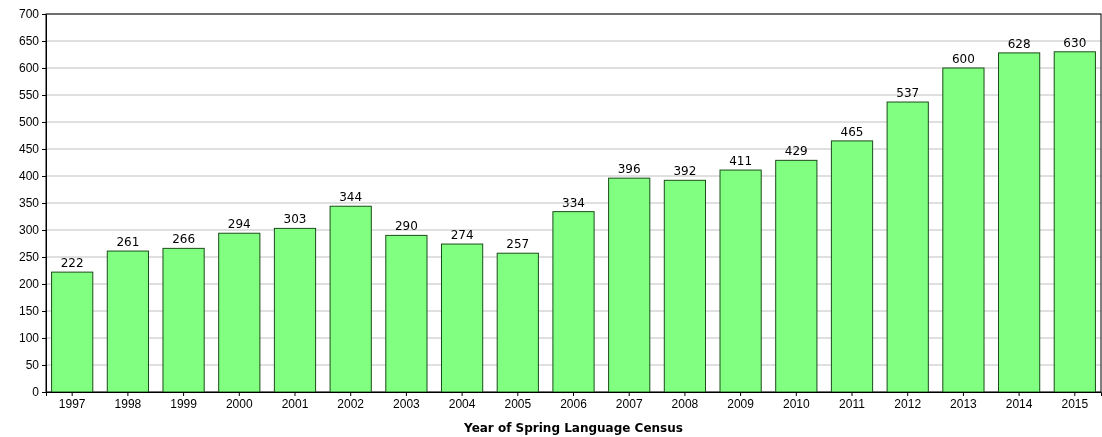 This screenshot has height=437, width=1102. Describe the element at coordinates (852, 403) in the screenshot. I see `x-tick-label: 2011` at that location.